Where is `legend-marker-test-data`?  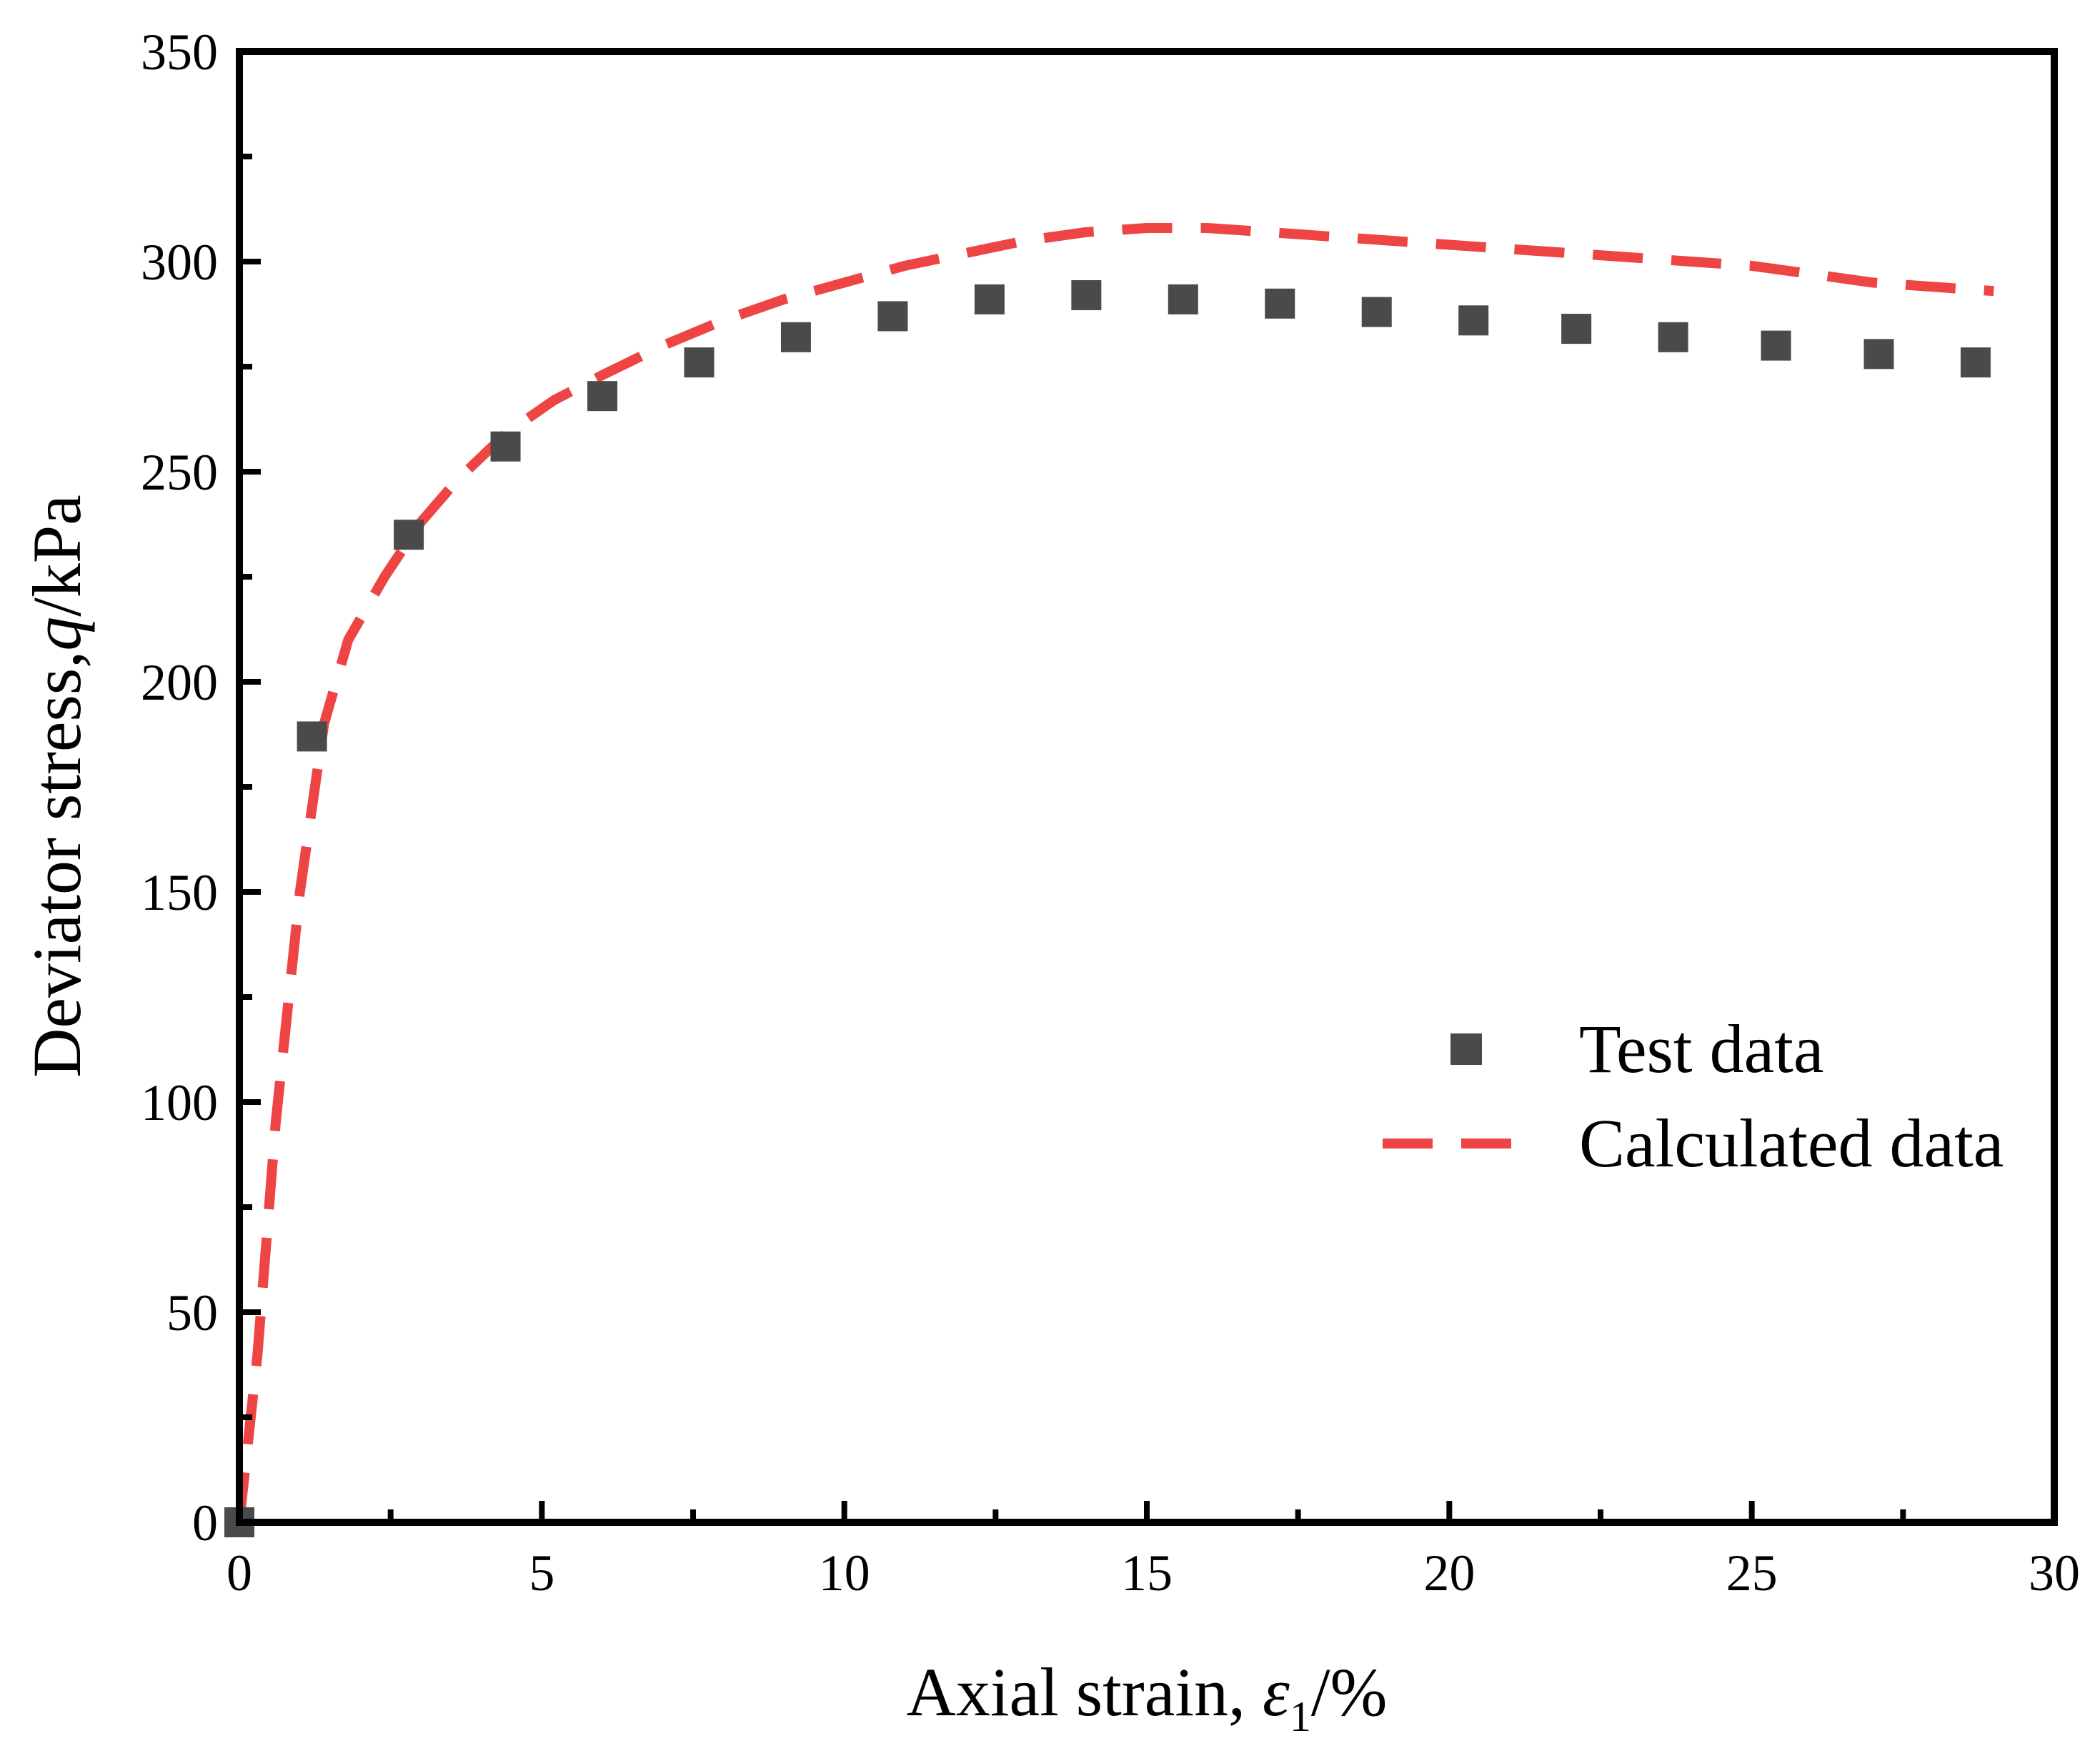
legend-marker-test-data is located at coordinates (1466, 1049).